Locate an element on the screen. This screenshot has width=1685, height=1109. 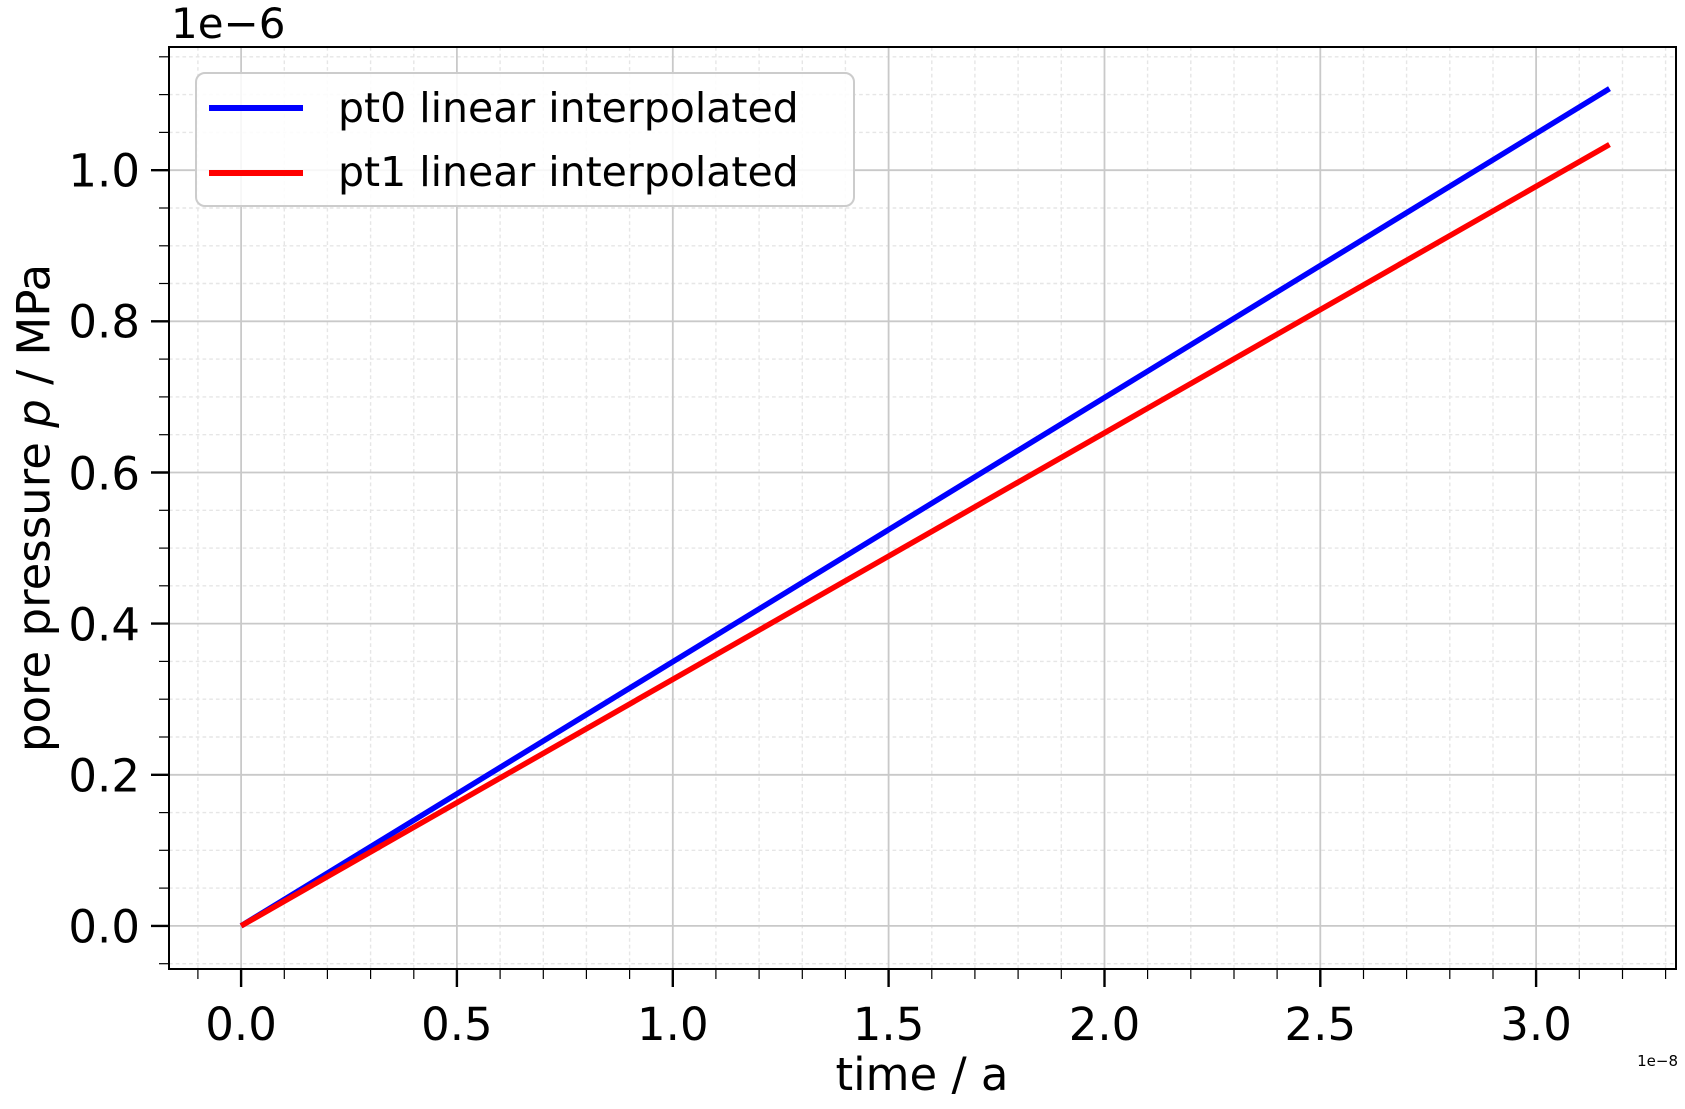
x-axis-label: time / a is located at coordinates (922, 1074).